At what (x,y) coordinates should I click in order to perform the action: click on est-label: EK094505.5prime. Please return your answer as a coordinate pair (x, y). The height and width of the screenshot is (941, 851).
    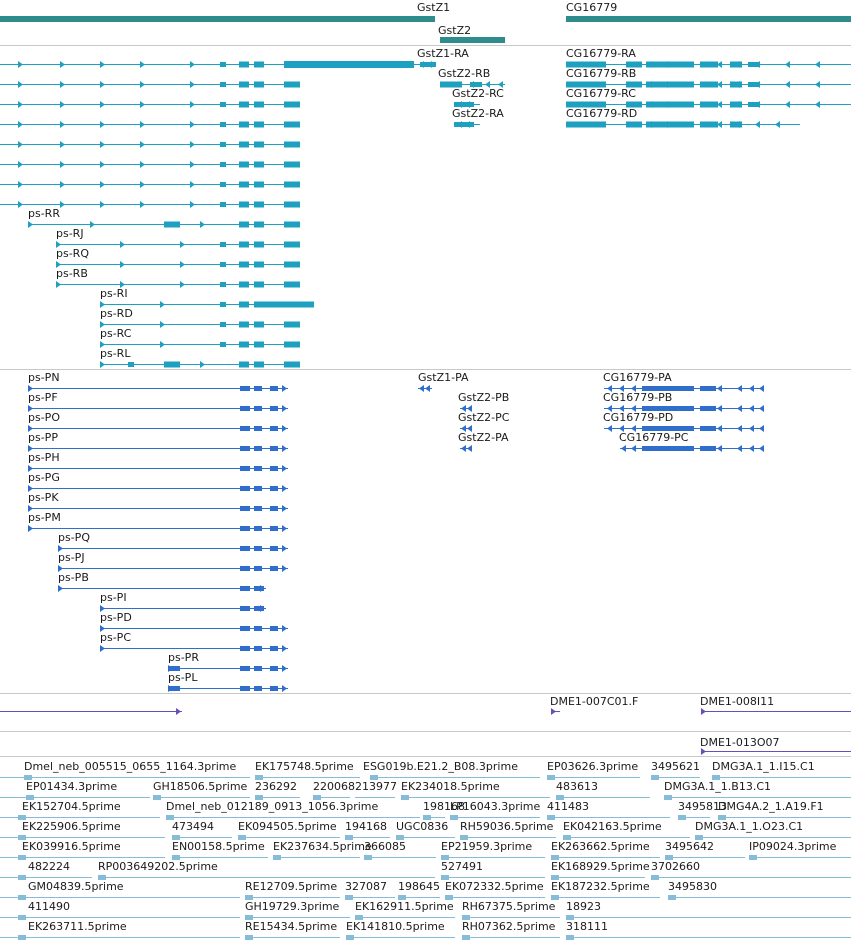
    Looking at the image, I should click on (287, 826).